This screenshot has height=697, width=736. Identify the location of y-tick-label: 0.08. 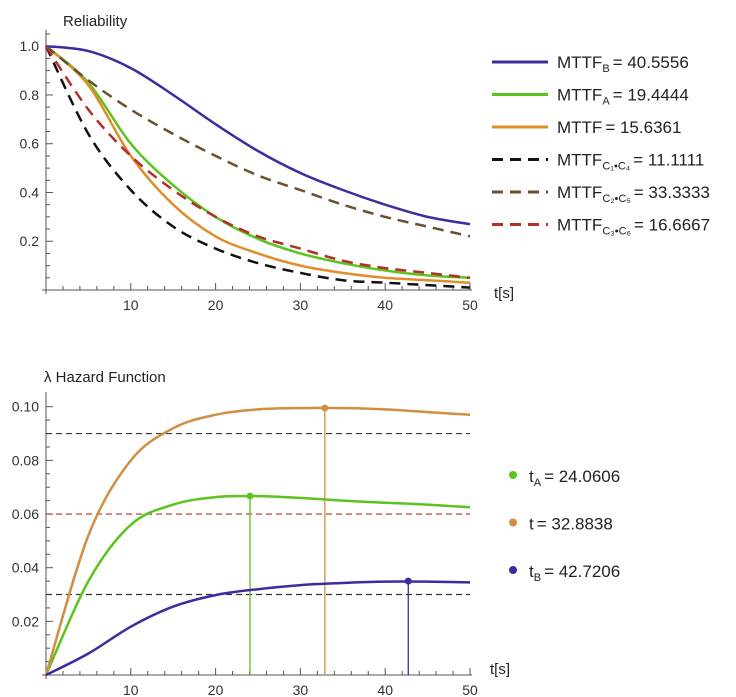
(25, 460).